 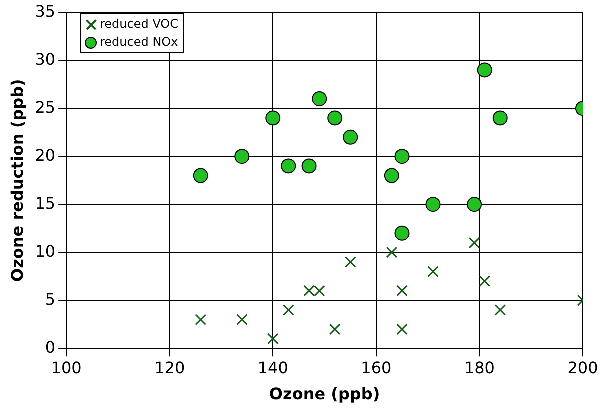 I want to click on y-tick-label: 30, so click(x=45, y=59).